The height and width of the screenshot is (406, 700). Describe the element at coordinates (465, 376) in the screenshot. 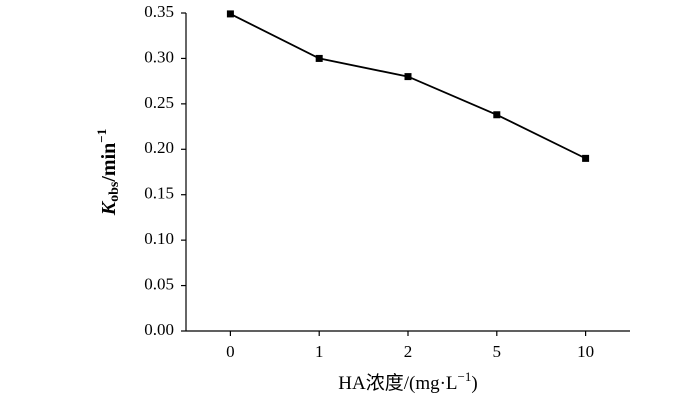

I see `x-label-sup: −1` at that location.